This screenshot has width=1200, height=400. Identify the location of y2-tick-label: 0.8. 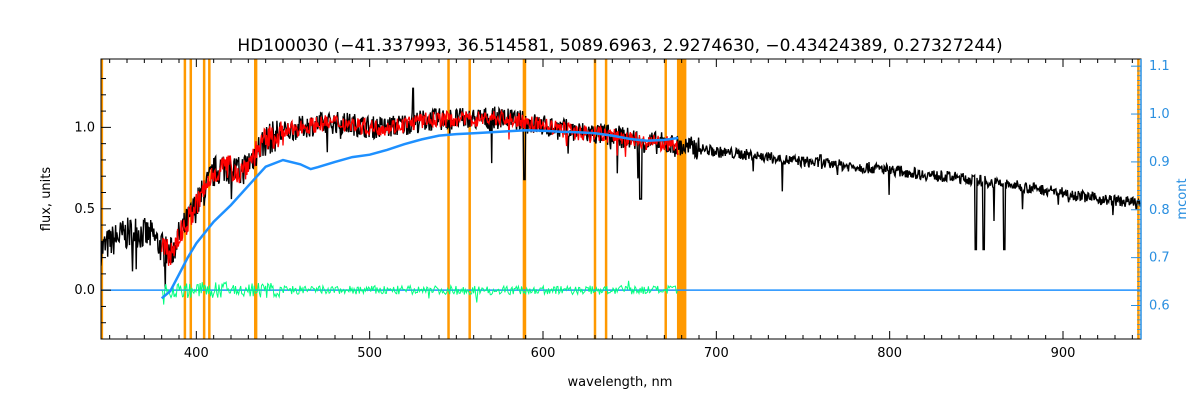
(1159, 210).